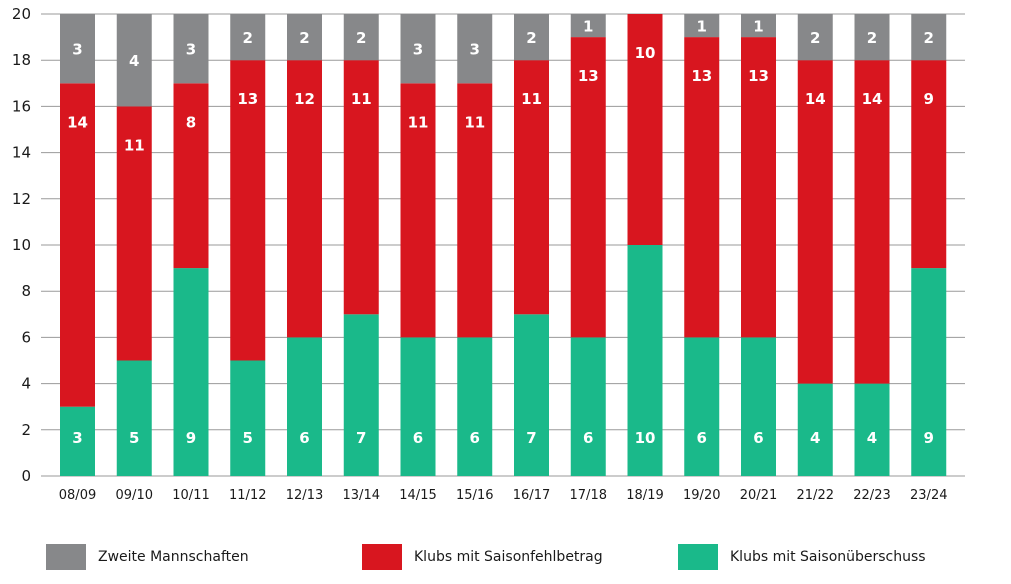 The width and height of the screenshot is (1011, 584). I want to click on bar-value-label: 8, so click(191, 122).